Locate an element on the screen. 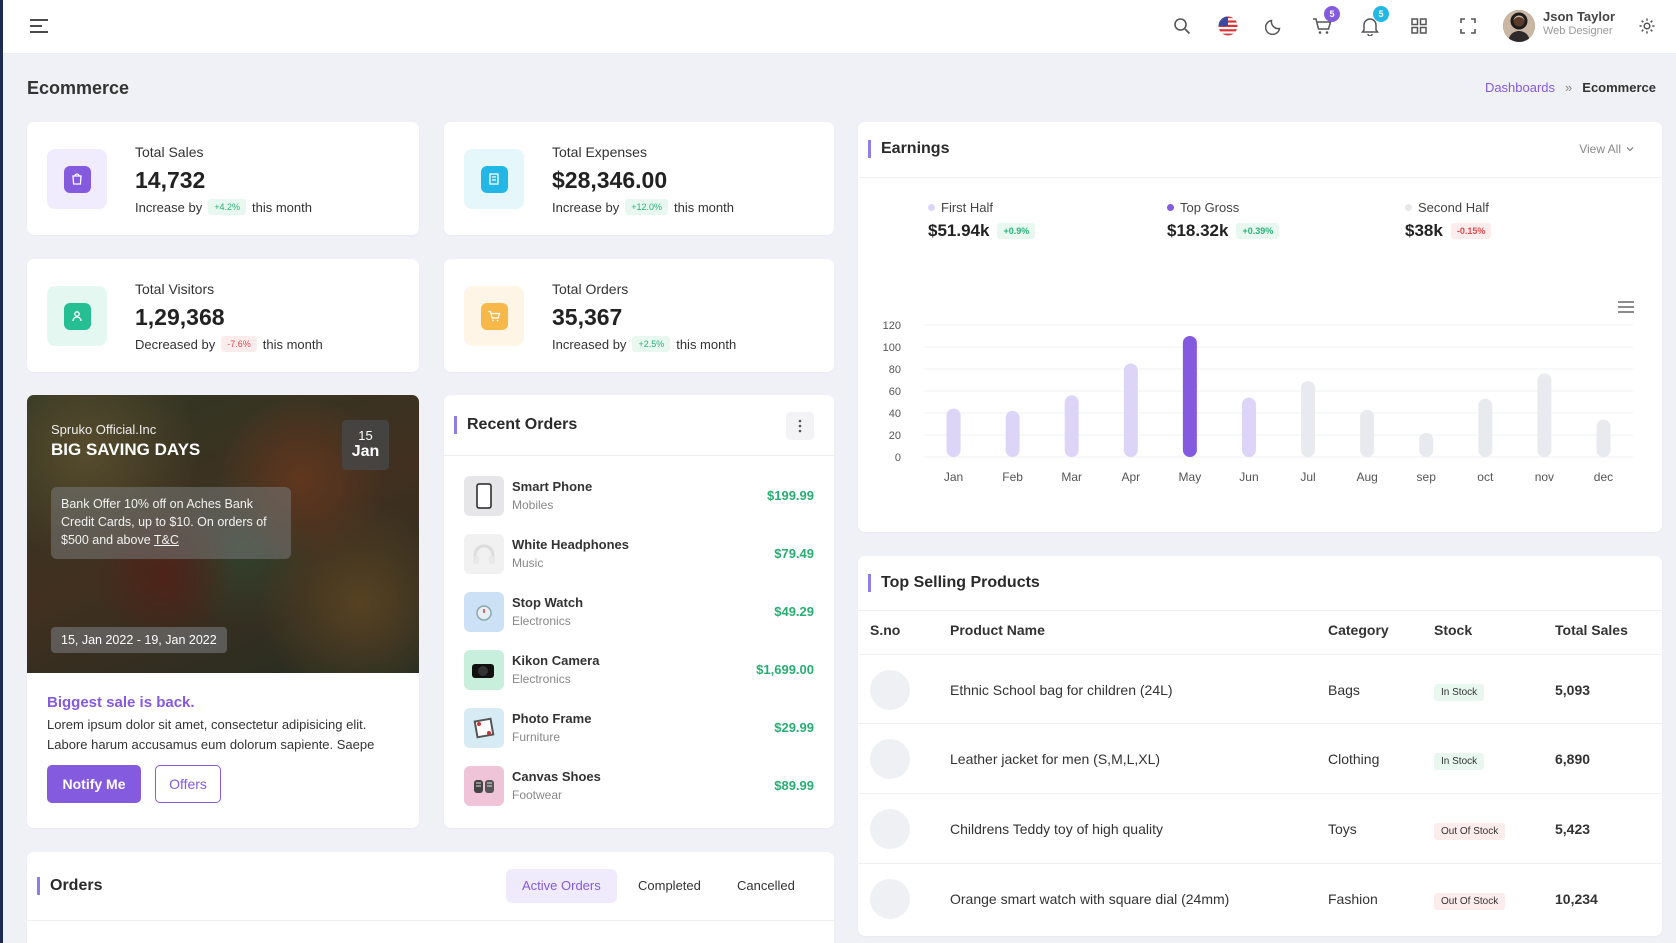 This screenshot has width=1676, height=943. bar-mar is located at coordinates (1071, 426).